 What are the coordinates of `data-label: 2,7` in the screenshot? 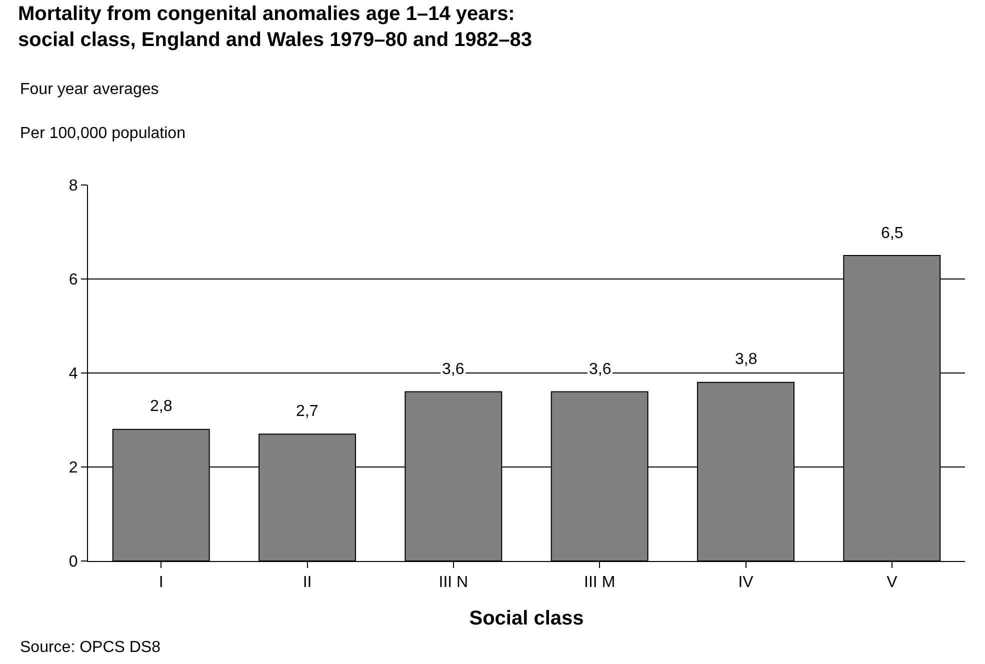 It's located at (307, 411).